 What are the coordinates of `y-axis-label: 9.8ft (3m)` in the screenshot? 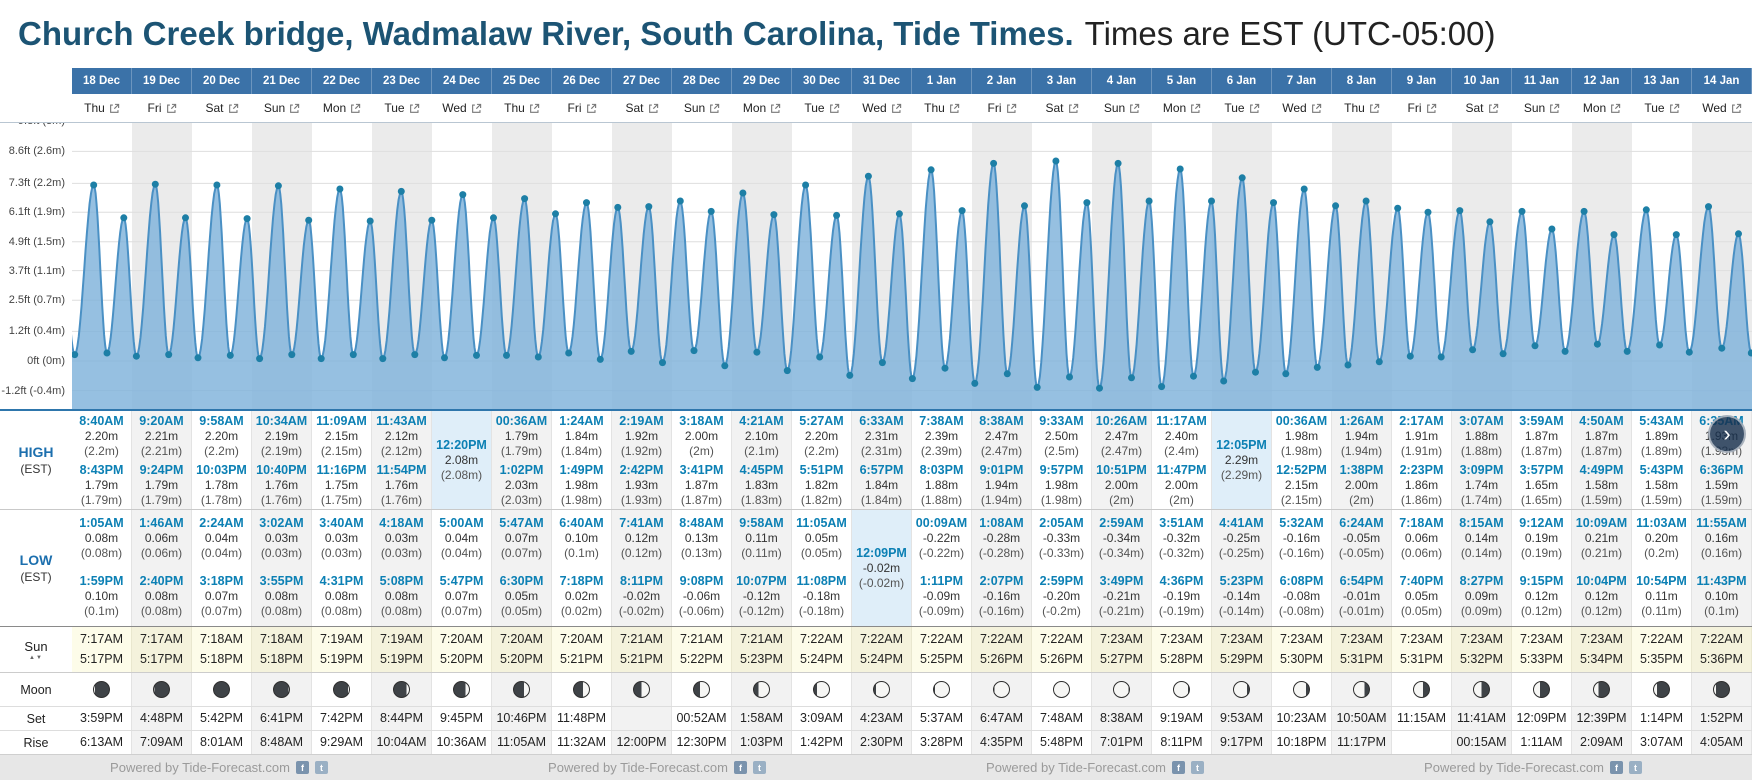 It's located at (41, 125).